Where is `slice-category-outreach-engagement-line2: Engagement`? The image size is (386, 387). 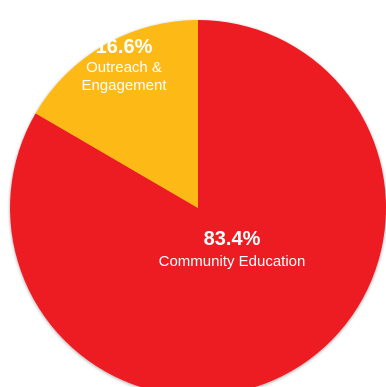
slice-category-outreach-engagement-line2: Engagement is located at coordinates (124, 85).